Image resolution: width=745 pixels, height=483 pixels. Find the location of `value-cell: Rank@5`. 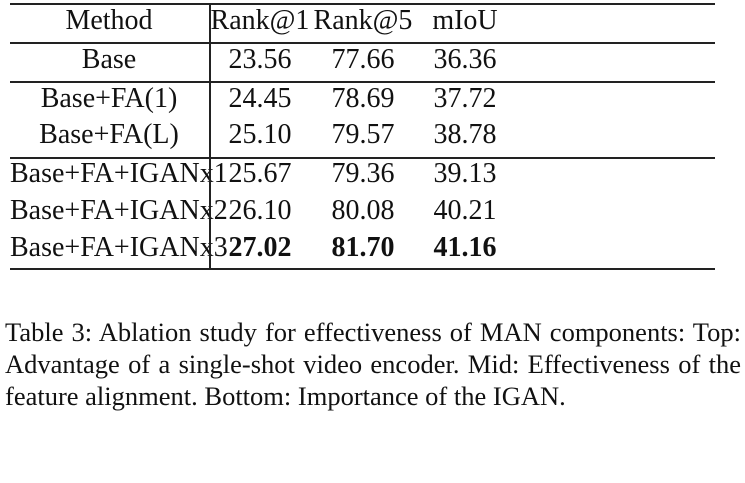

value-cell: Rank@5 is located at coordinates (363, 20).